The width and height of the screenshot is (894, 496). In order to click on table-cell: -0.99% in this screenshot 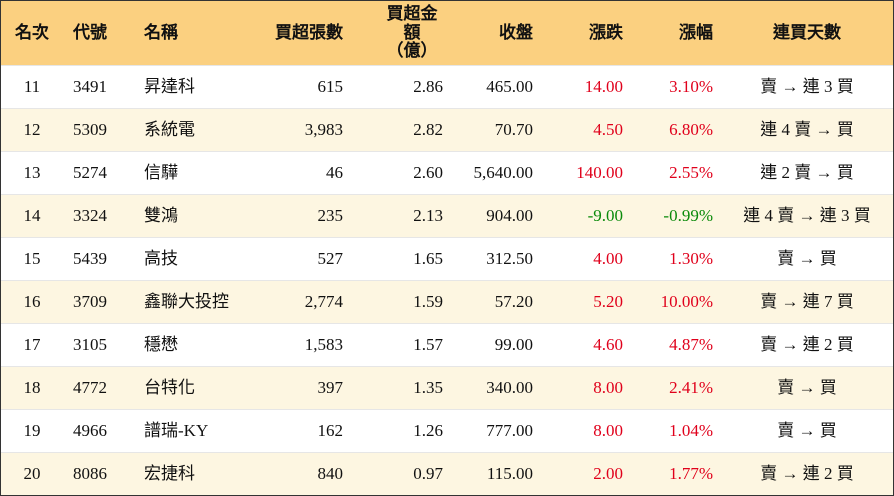, I will do `click(688, 215)`.